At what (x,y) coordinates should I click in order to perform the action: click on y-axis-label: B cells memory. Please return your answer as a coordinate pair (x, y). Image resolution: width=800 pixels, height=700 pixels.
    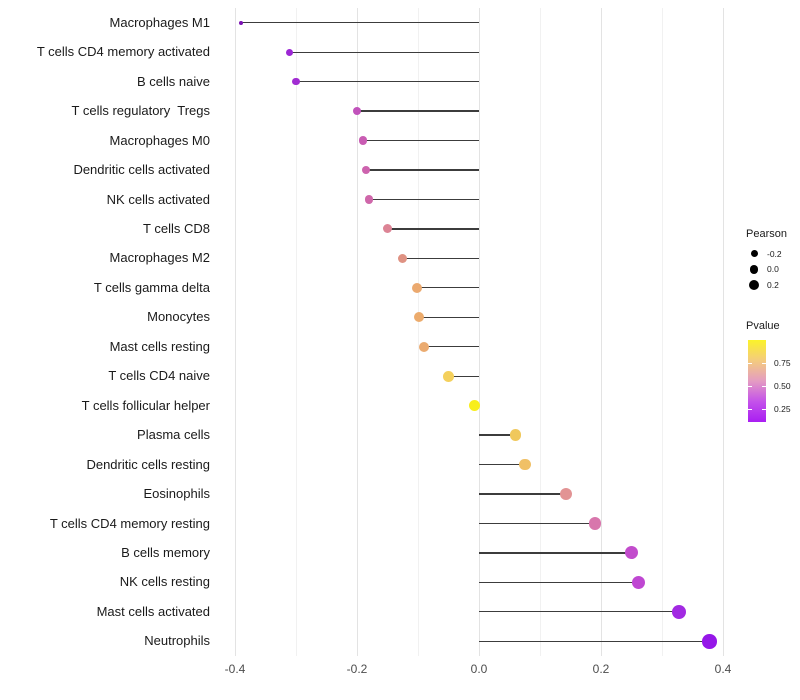
    Looking at the image, I should click on (165, 552).